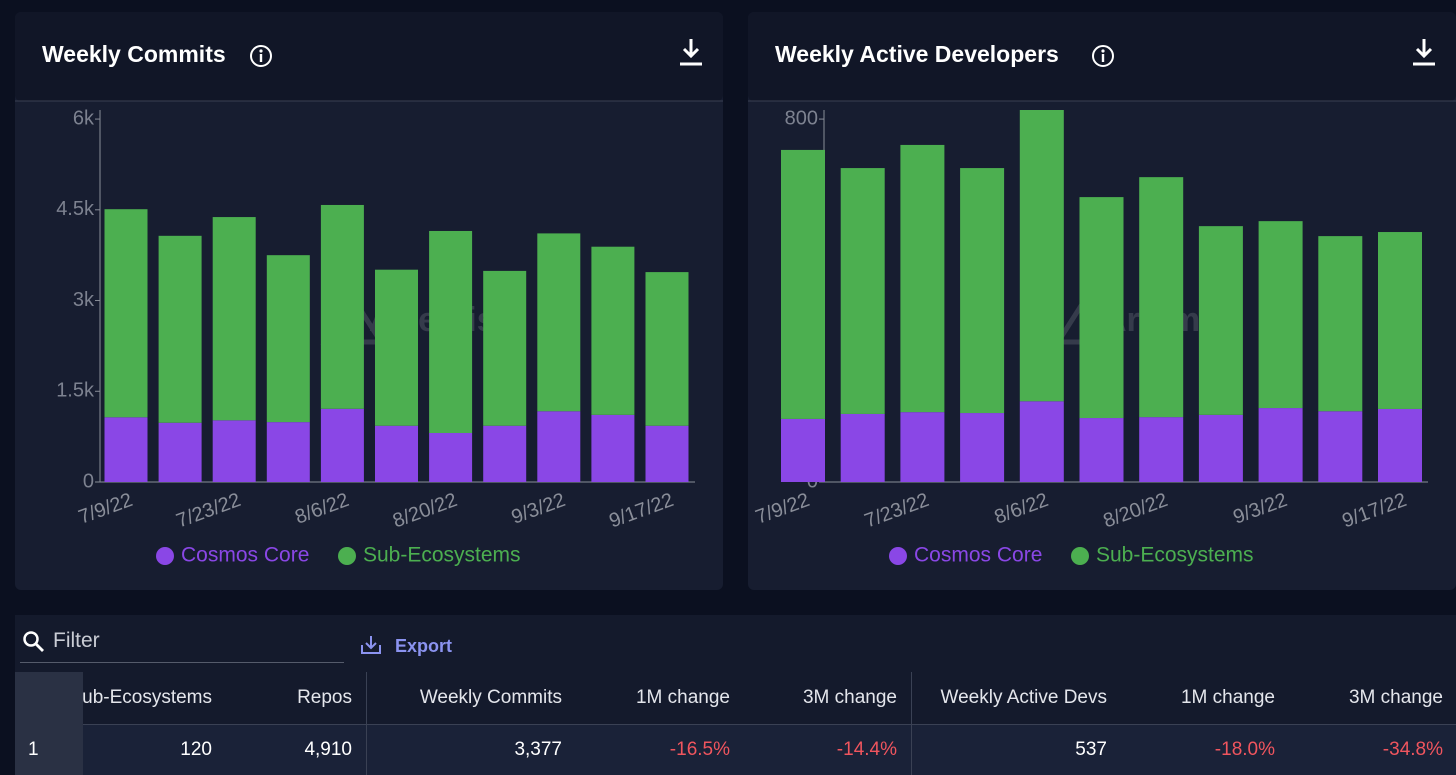 Image resolution: width=1456 pixels, height=775 pixels. I want to click on table-cell: 120, so click(196, 749).